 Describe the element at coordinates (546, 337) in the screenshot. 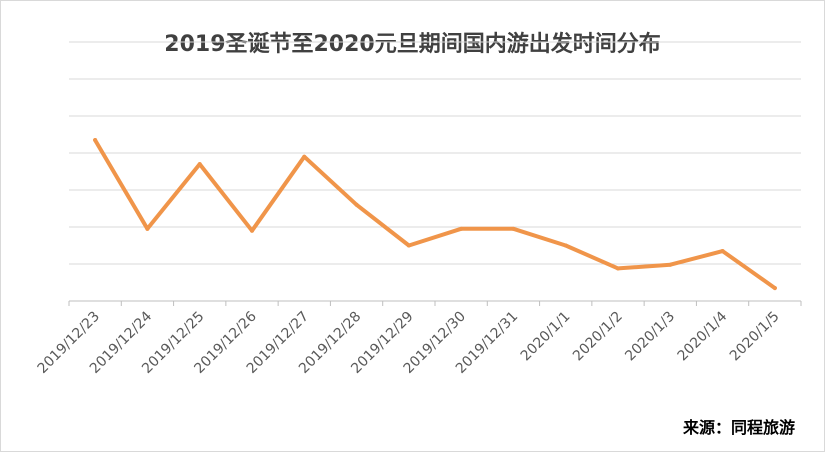

I see `x-tick-label: 2020/1/1` at that location.